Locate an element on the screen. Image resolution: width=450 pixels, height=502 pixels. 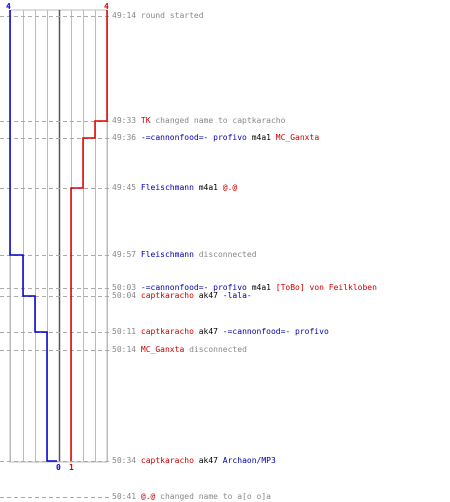
event-description: round started is located at coordinates (172, 15).